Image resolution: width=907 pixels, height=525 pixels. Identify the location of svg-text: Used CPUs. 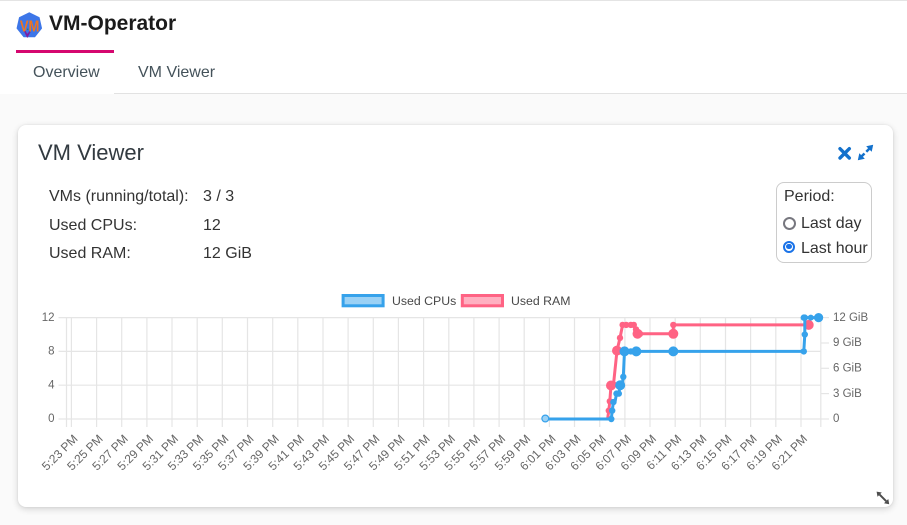
(424, 301).